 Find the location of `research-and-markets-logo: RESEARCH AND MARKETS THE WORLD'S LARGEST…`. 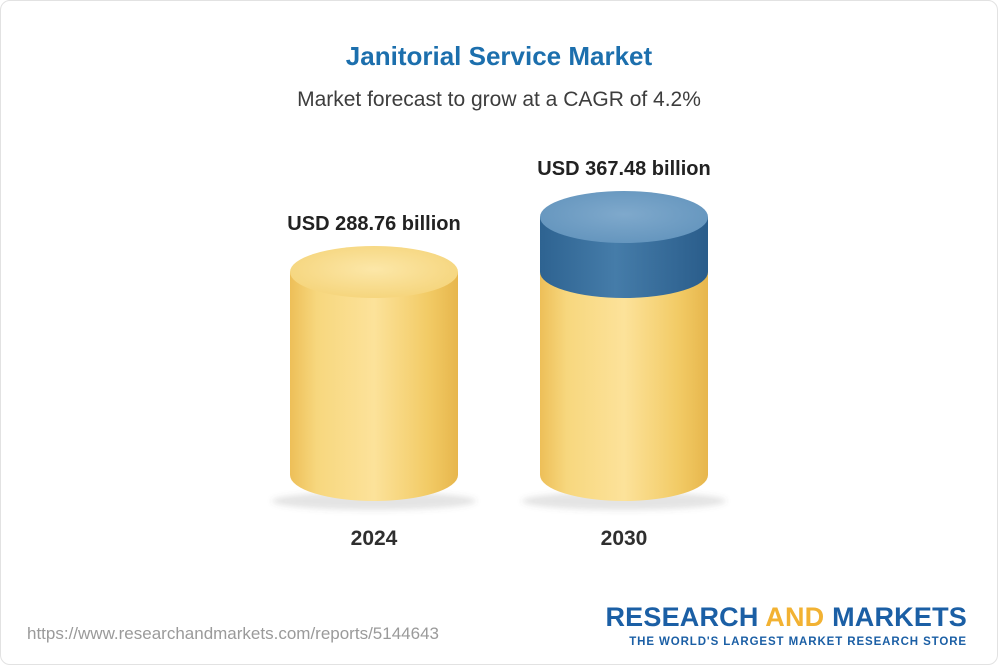

research-and-markets-logo: RESEARCH AND MARKETS THE WORLD'S LARGEST… is located at coordinates (786, 625).